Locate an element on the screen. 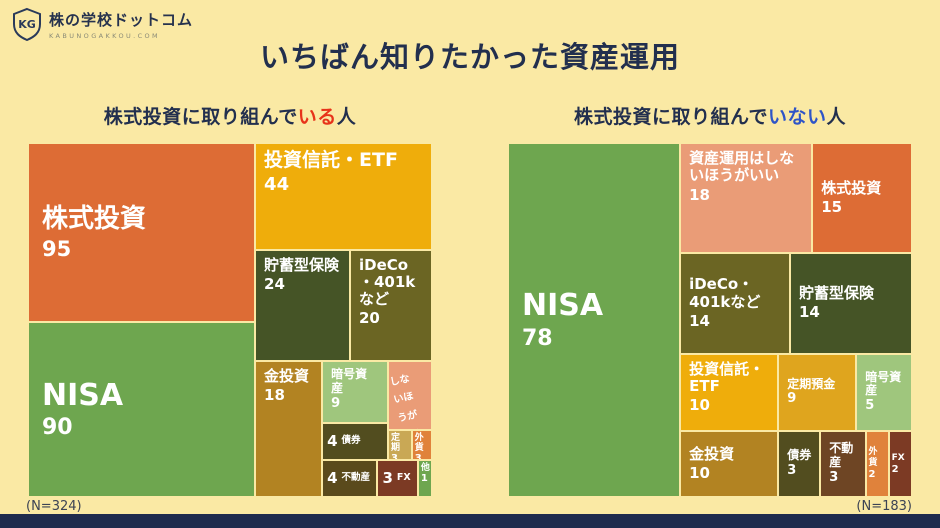 Image resolution: width=940 pixels, height=528 pixels. right-subtitle-suffix: 人 is located at coordinates (836, 117).